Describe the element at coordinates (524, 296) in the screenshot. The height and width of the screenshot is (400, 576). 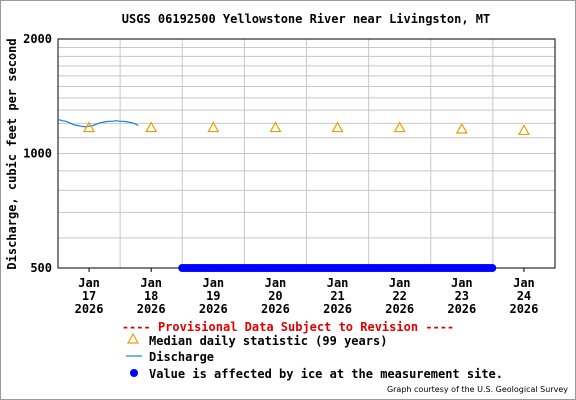
I see `x-tick-label: 24` at that location.